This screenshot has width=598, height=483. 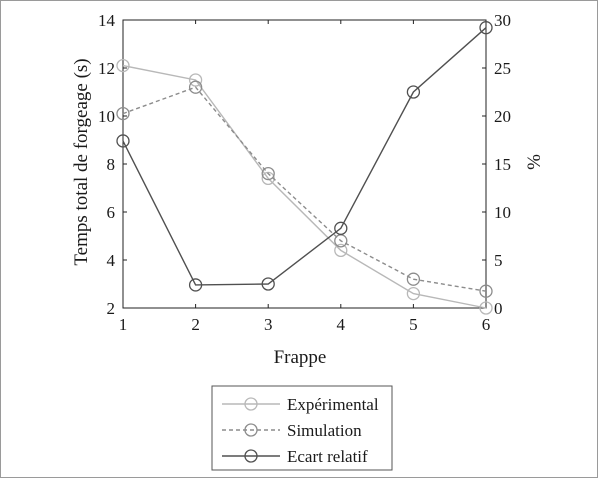 I want to click on legend-label-experimental: Expérimental, so click(x=333, y=404).